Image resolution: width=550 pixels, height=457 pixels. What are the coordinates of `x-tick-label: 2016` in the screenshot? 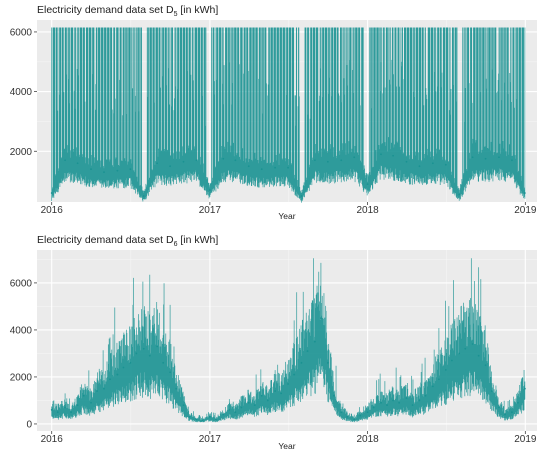 It's located at (52, 439).